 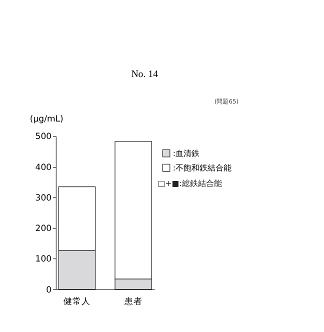 I want to click on chart-title: No. 14, so click(x=144, y=74).